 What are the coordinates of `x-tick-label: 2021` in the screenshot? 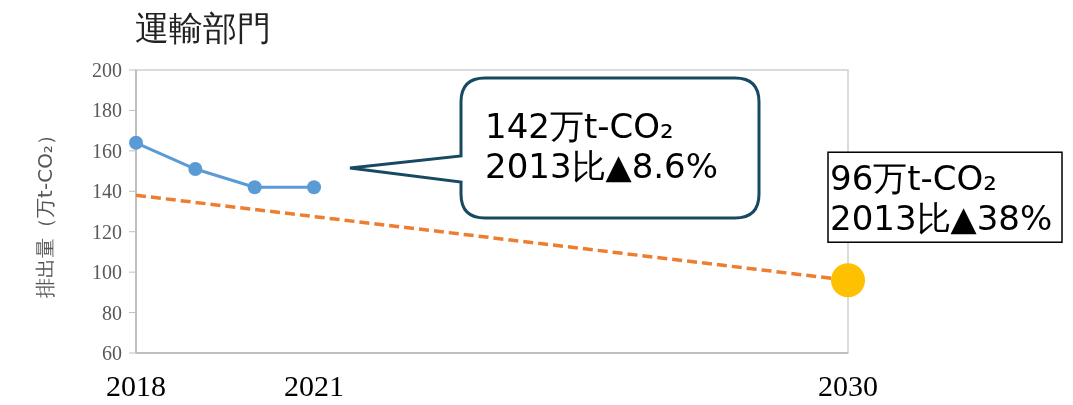 It's located at (314, 385).